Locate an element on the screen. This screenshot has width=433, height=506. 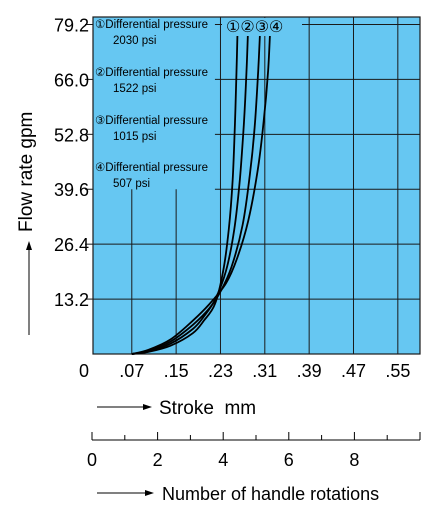
curve-number-labels-text: ①②③④ is located at coordinates (254, 27).